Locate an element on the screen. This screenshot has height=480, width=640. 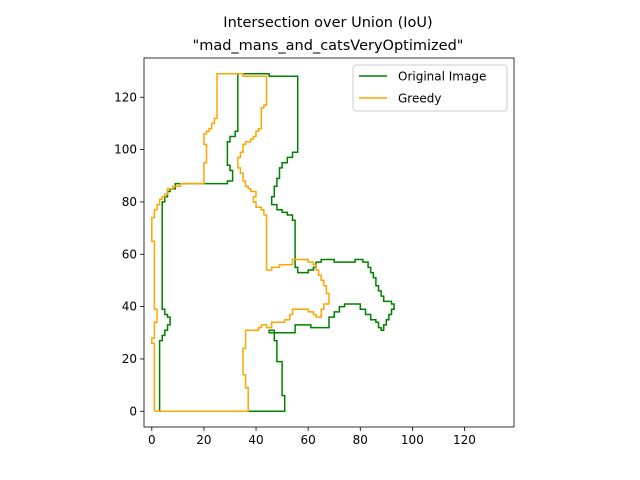
y-tick-label: 40 is located at coordinates (129, 307).